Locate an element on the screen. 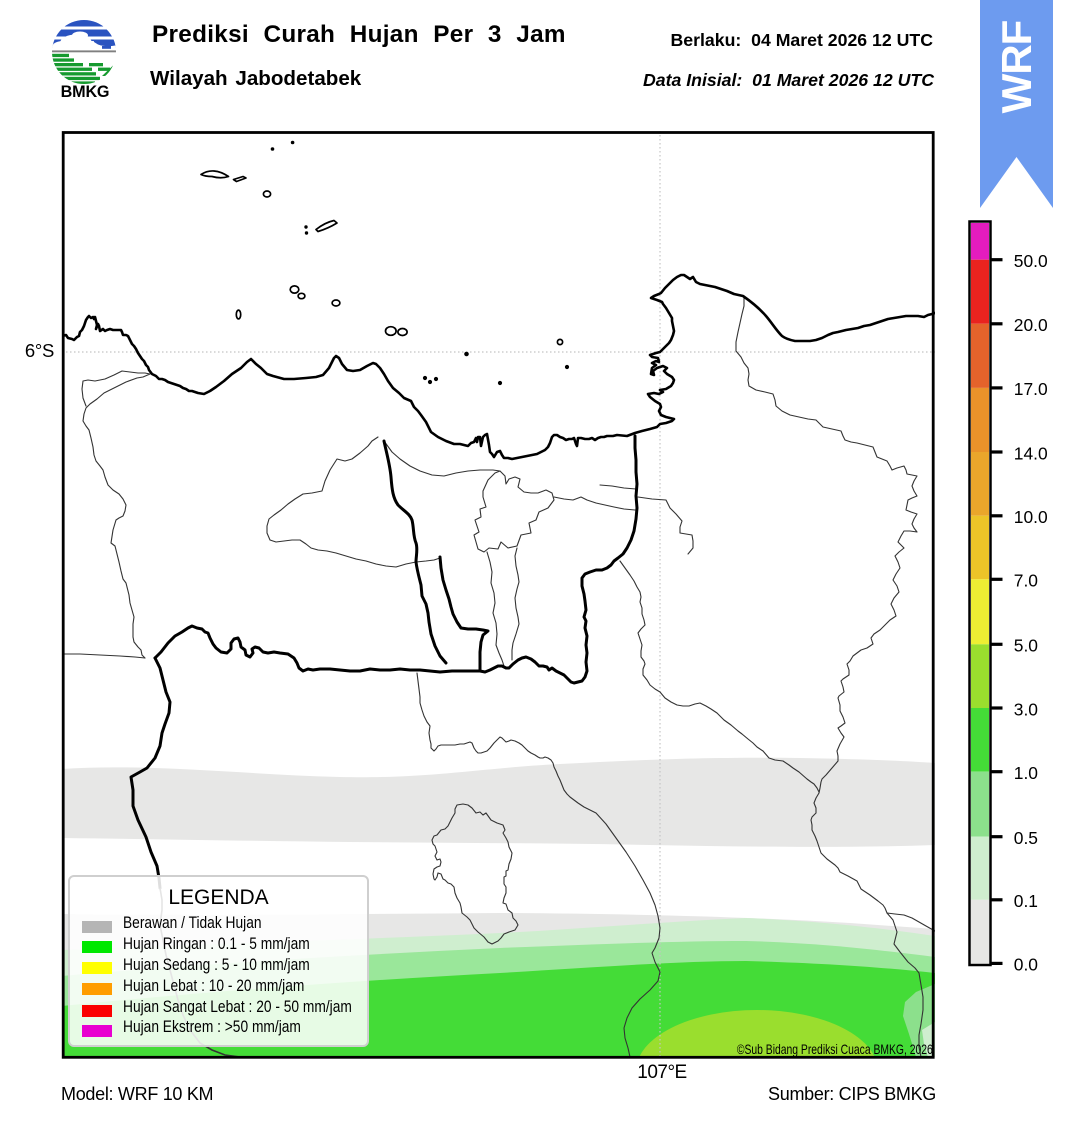 Image resolution: width=1072 pixels, height=1128 pixels. svg-text: 17.0 is located at coordinates (1031, 389).